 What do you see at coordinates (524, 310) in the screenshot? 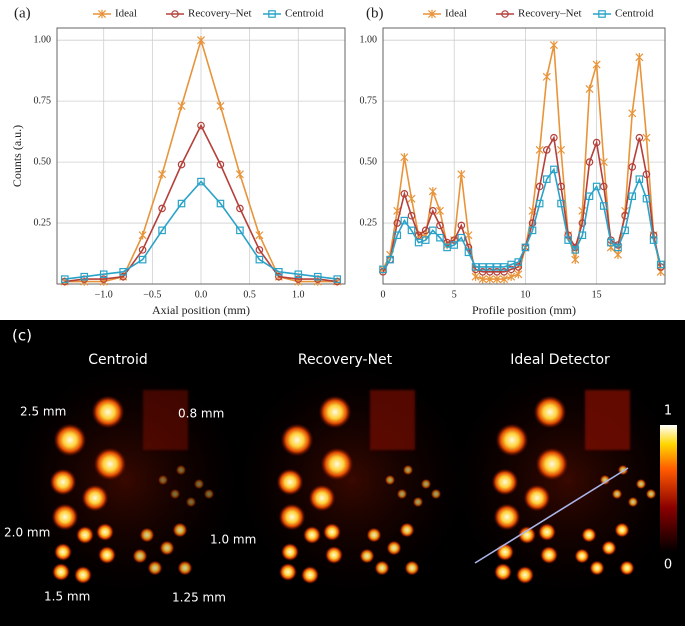
I see `x-axis-label: Profile position (mm)` at bounding box center [524, 310].